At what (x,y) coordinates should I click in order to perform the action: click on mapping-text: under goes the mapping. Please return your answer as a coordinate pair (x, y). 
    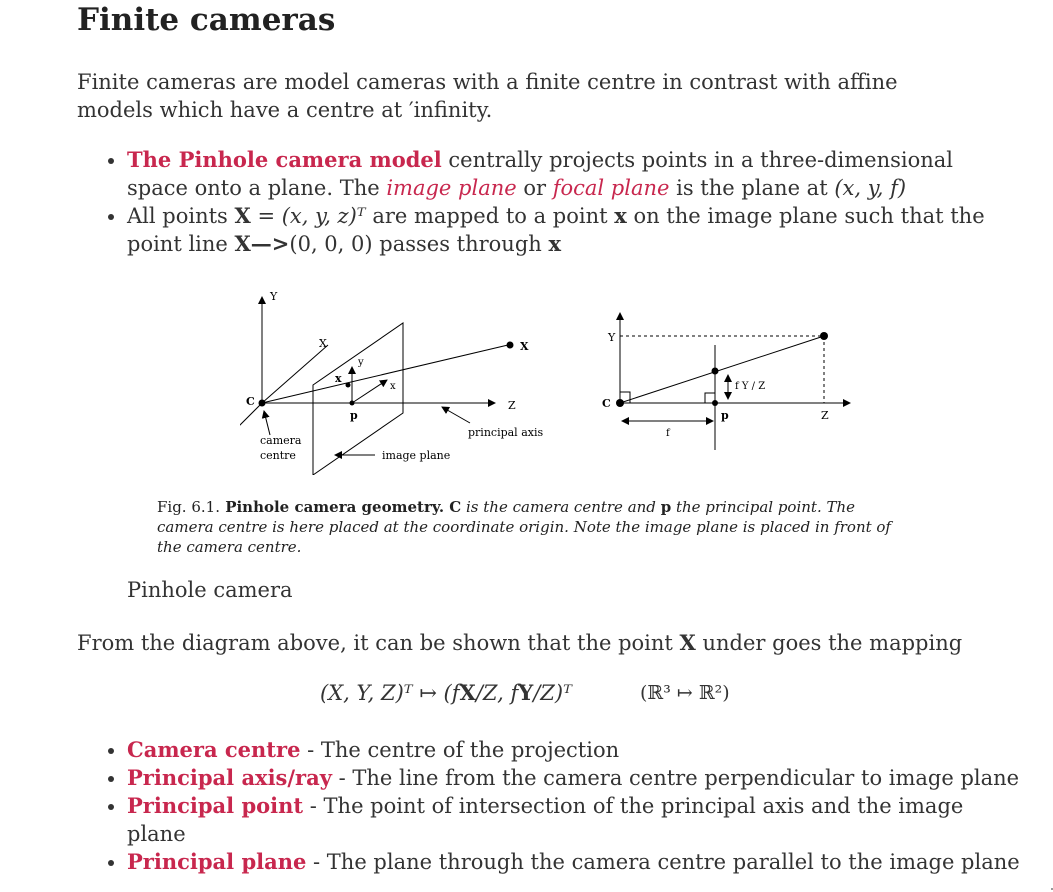
    Looking at the image, I should click on (829, 643).